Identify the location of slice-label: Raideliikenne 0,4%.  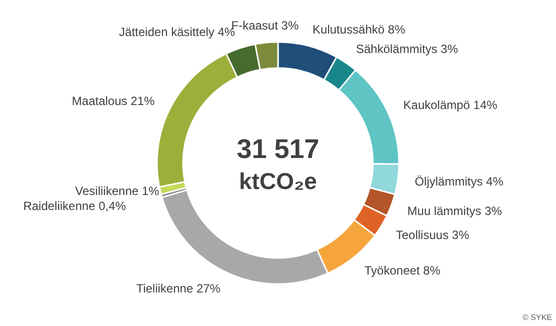
(74, 205).